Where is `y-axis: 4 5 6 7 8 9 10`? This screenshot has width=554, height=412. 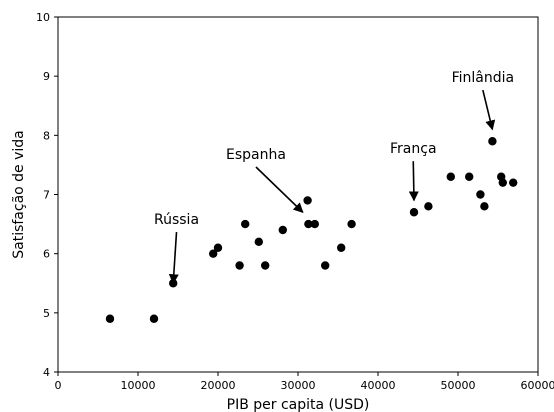
y-axis: 4 5 6 7 8 9 10 is located at coordinates (47, 195).